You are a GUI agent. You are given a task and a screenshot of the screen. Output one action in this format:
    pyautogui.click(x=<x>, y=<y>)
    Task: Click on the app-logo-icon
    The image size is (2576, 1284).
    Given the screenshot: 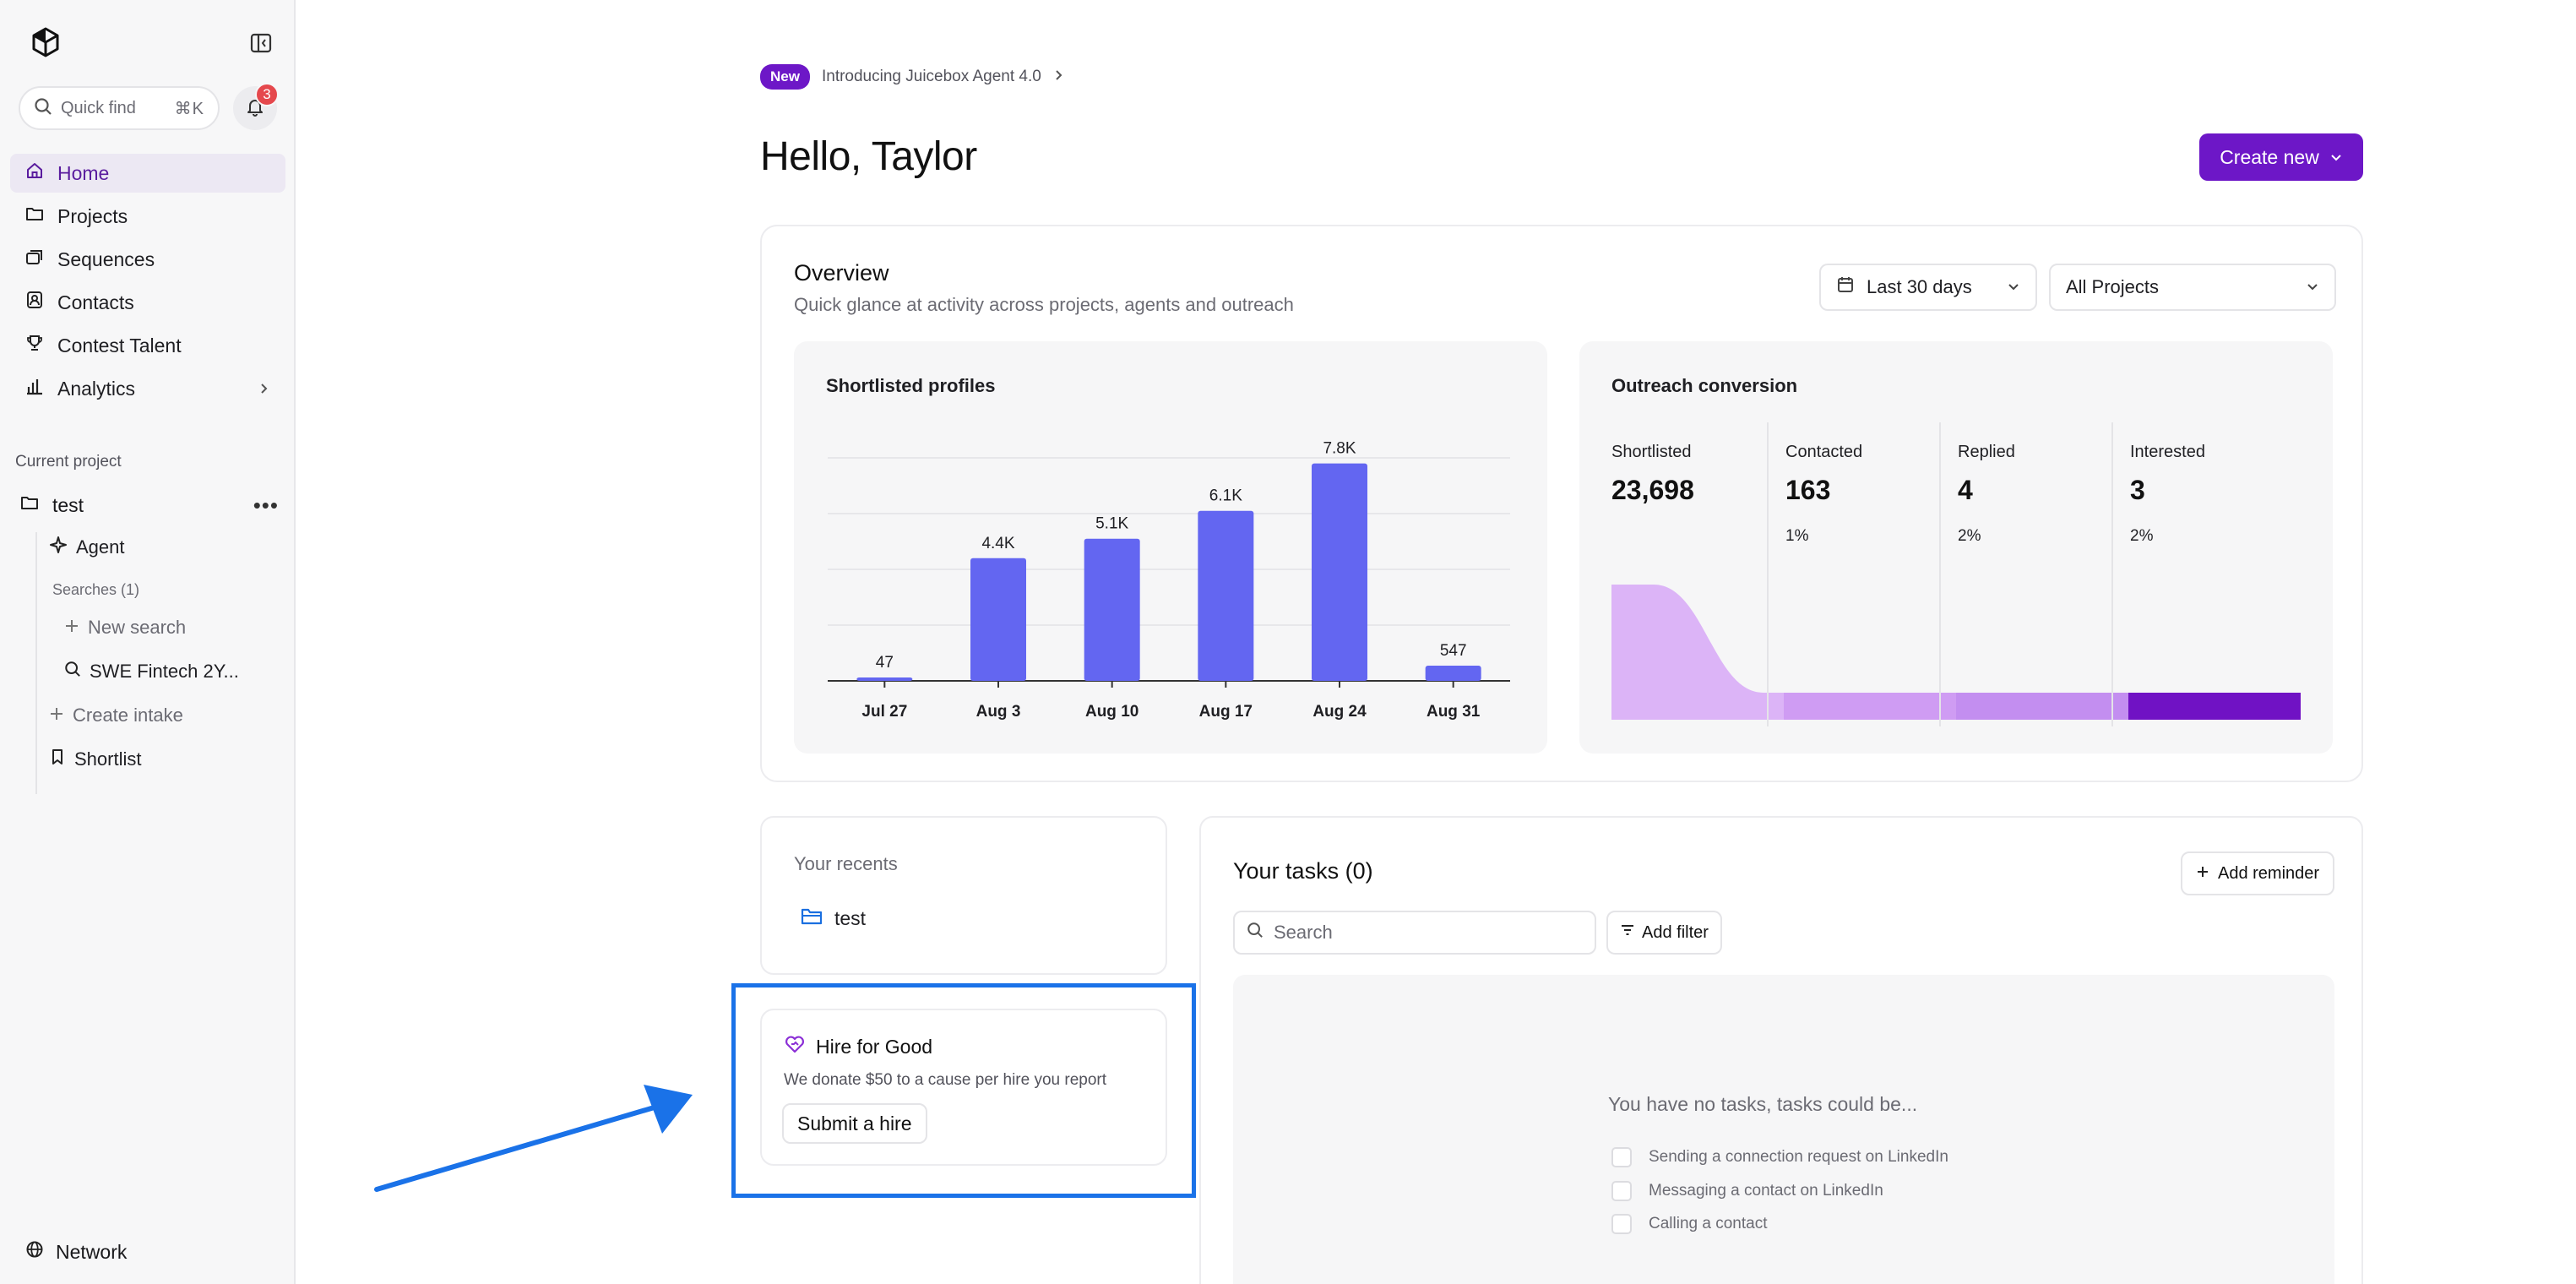 What is the action you would take?
    pyautogui.click(x=45, y=42)
    